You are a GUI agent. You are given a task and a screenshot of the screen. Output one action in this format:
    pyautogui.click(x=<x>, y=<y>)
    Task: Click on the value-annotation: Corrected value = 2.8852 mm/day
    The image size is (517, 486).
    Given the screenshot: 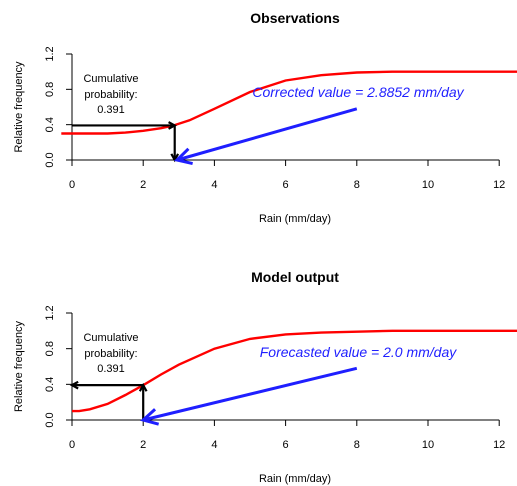 What is the action you would take?
    pyautogui.click(x=358, y=92)
    